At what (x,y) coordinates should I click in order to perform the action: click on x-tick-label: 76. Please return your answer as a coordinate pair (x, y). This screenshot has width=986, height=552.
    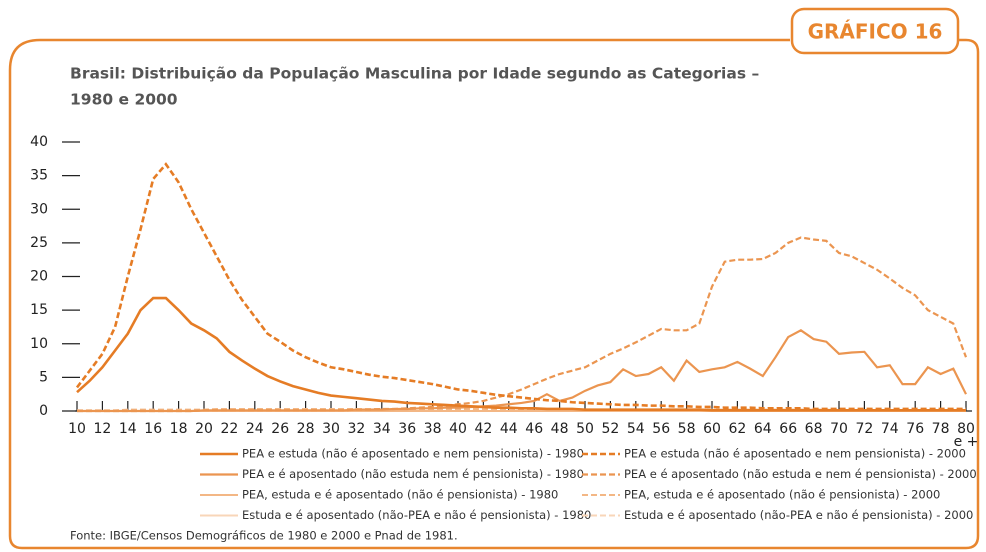
    Looking at the image, I should click on (915, 429).